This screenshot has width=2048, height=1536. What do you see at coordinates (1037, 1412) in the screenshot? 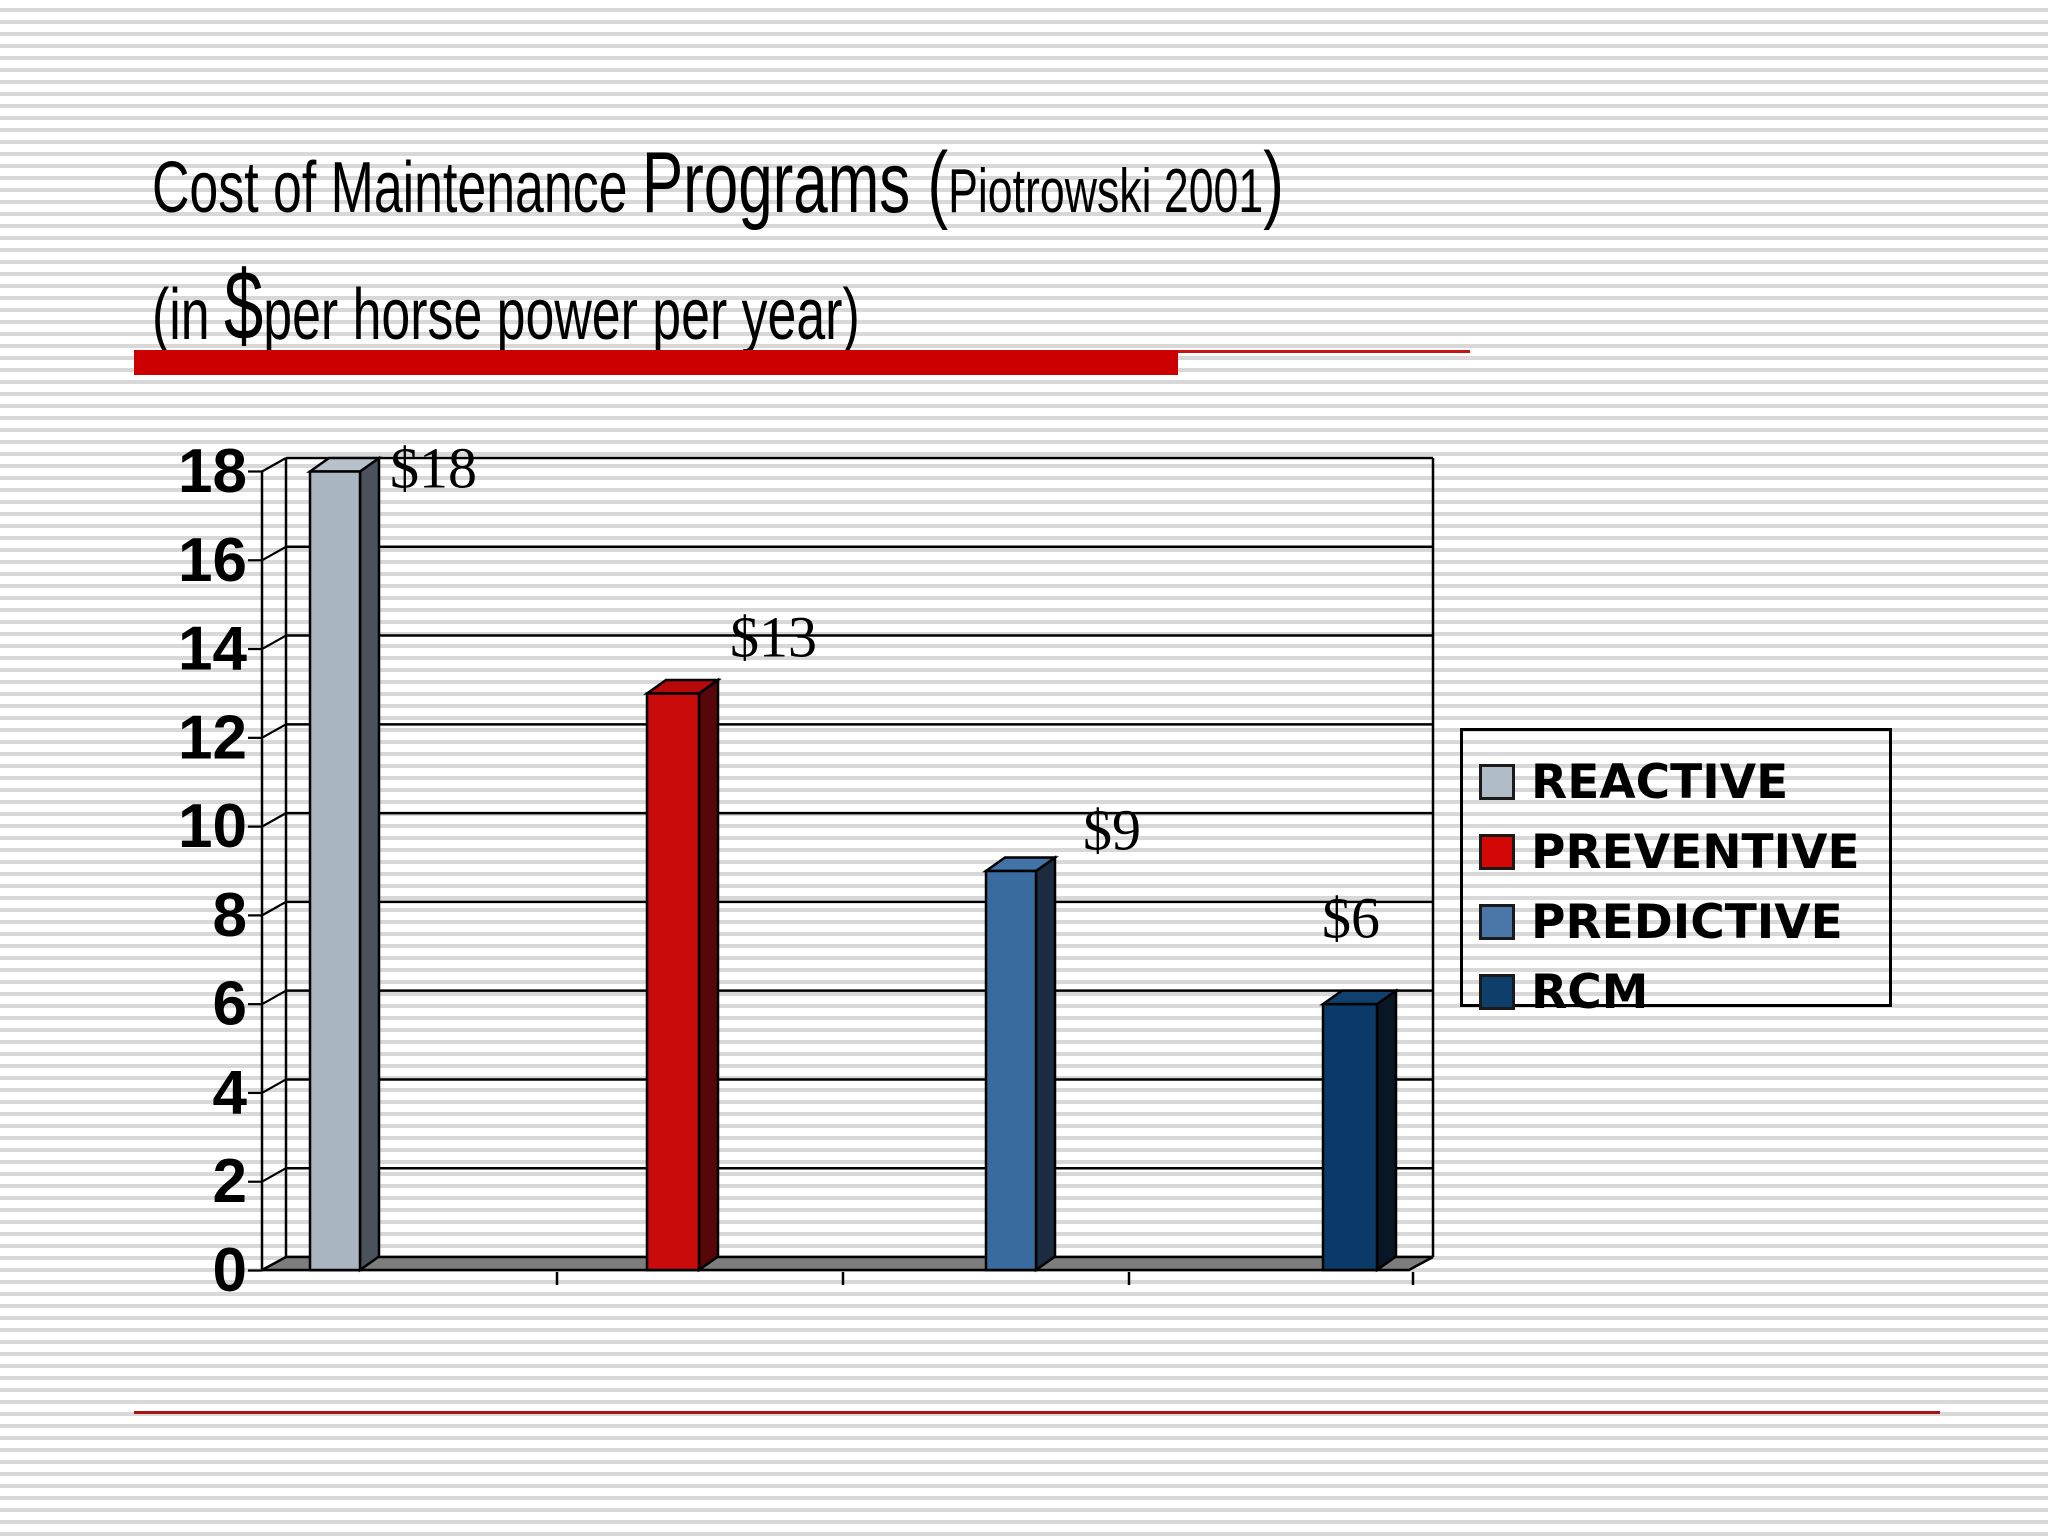
I see `footer-rule` at bounding box center [1037, 1412].